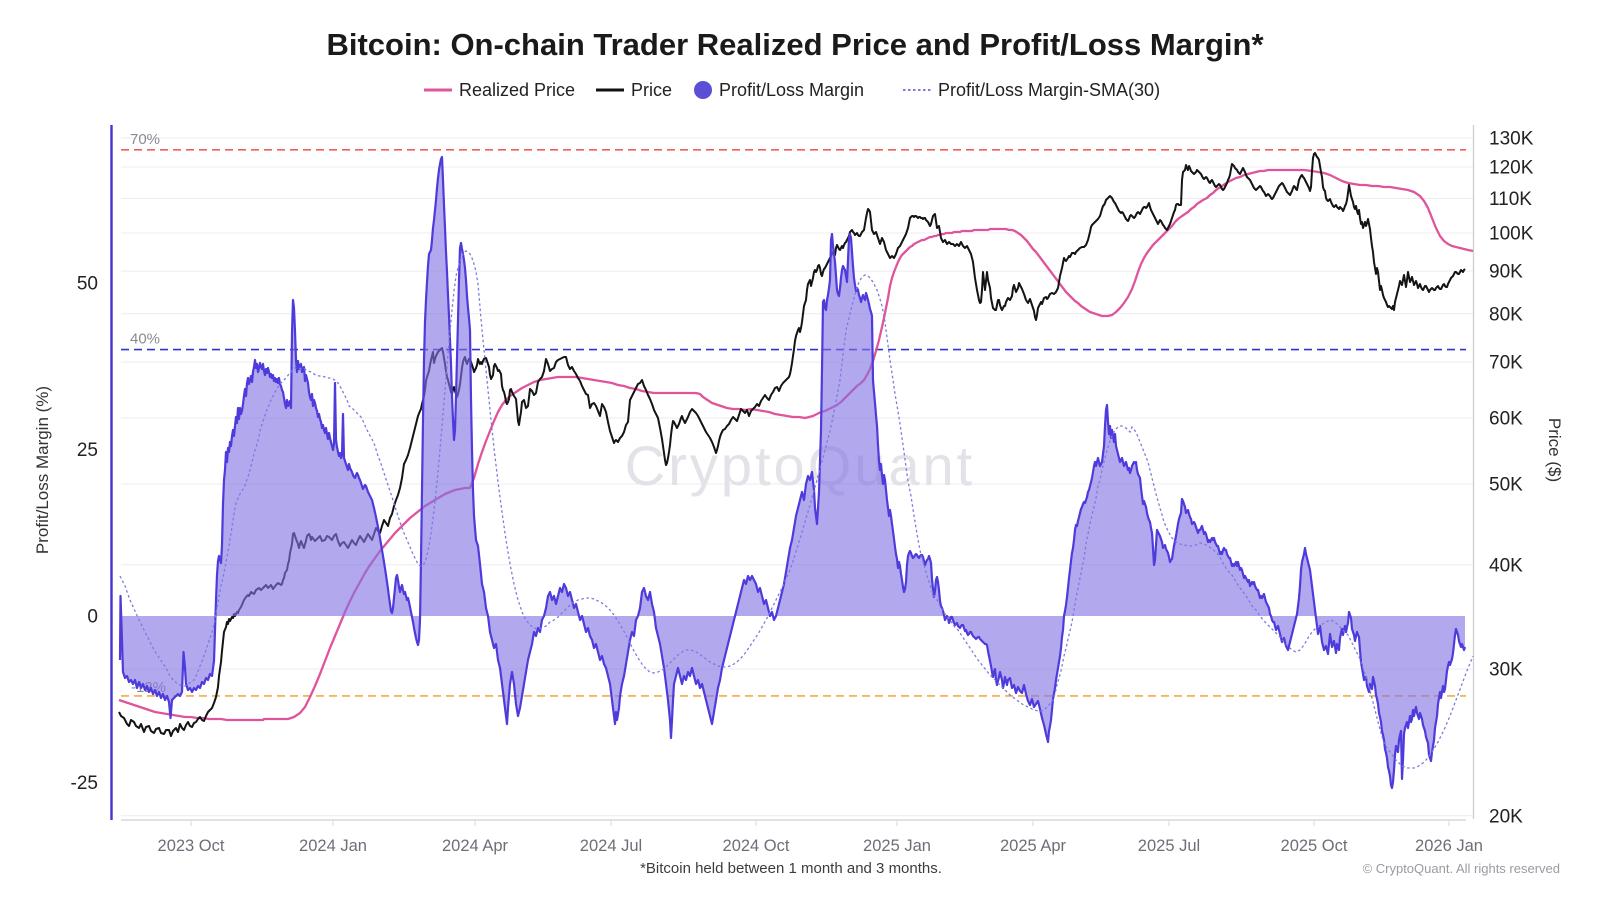 This screenshot has width=1600, height=905. What do you see at coordinates (1449, 846) in the screenshot?
I see `svg-text: 2026 Jan` at bounding box center [1449, 846].